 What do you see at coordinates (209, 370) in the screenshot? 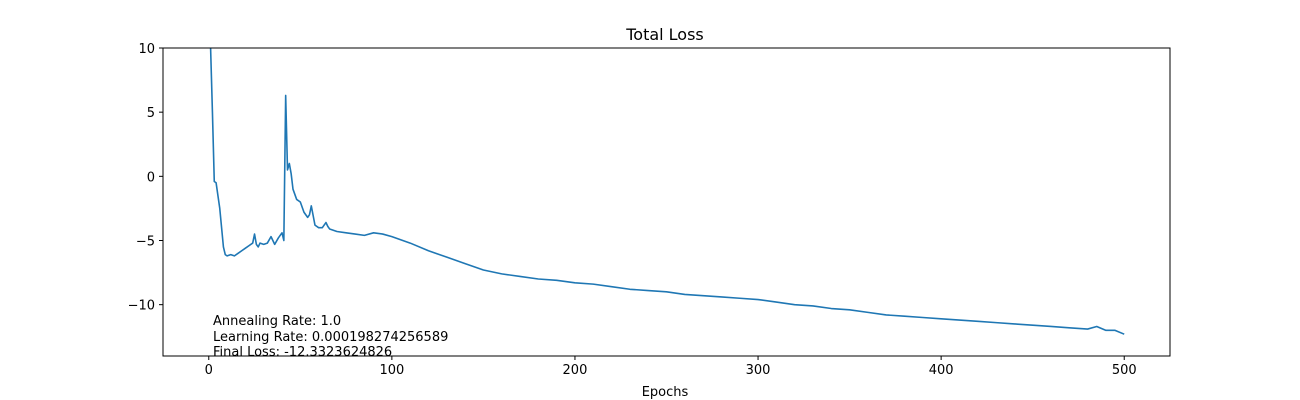
I see `x-tick-label: 0` at bounding box center [209, 370].